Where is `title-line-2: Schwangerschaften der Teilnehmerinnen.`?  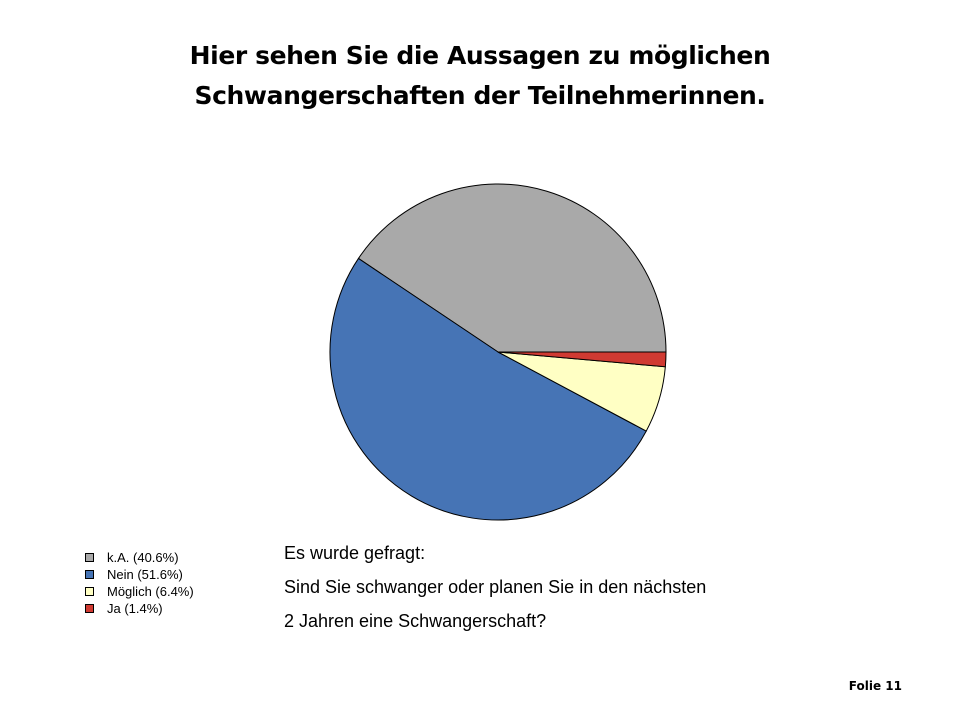 title-line-2: Schwangerschaften der Teilnehmerinnen. is located at coordinates (480, 95).